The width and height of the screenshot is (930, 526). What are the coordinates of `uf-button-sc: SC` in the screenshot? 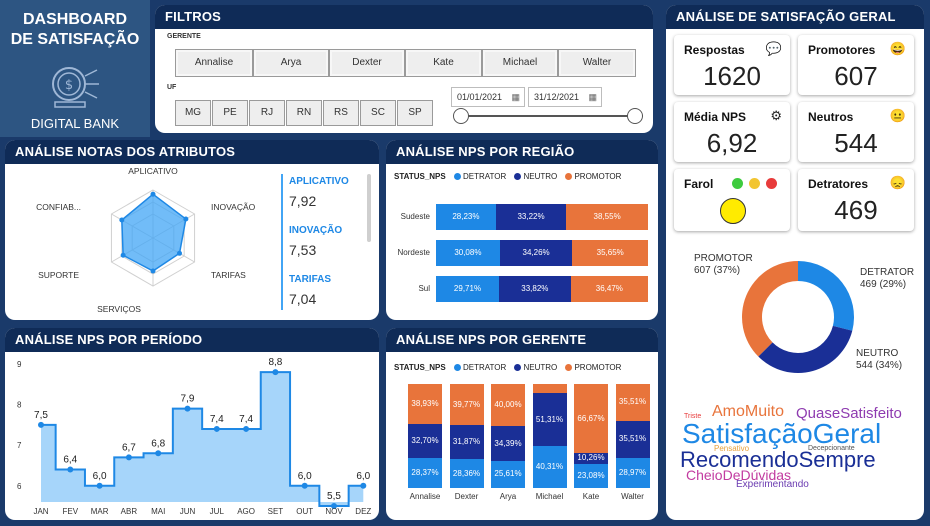 It's located at (378, 113).